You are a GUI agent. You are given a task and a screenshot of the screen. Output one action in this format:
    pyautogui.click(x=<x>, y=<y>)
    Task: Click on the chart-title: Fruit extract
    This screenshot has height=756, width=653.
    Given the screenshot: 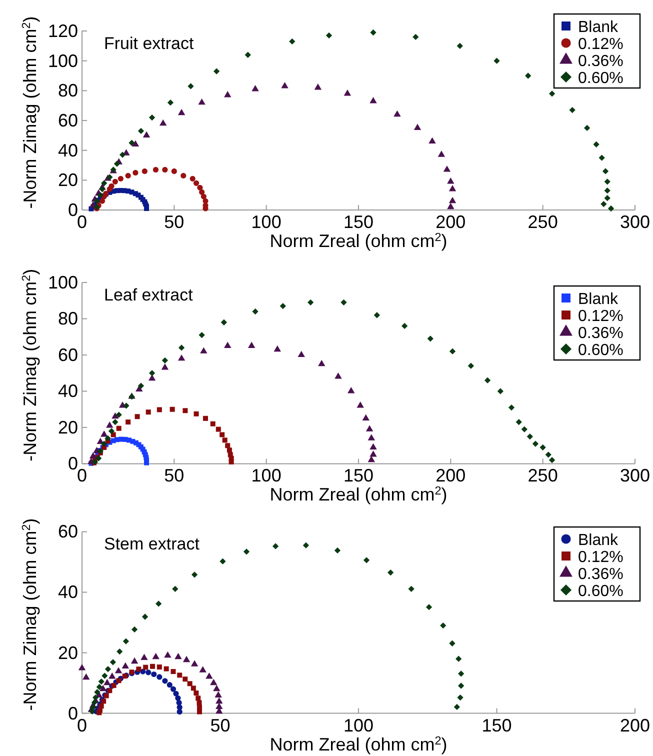 What is the action you would take?
    pyautogui.click(x=149, y=43)
    